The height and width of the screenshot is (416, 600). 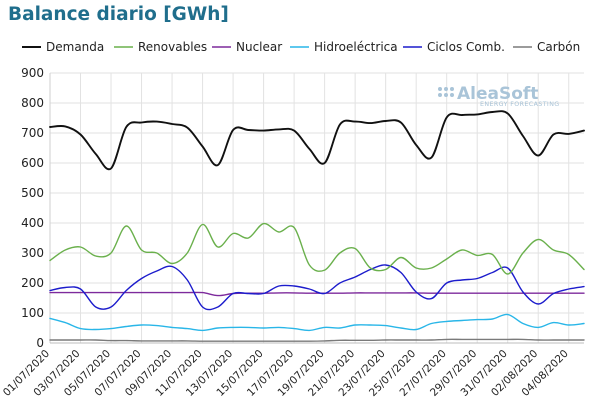 I want to click on series-line-renovables, so click(x=317, y=248).